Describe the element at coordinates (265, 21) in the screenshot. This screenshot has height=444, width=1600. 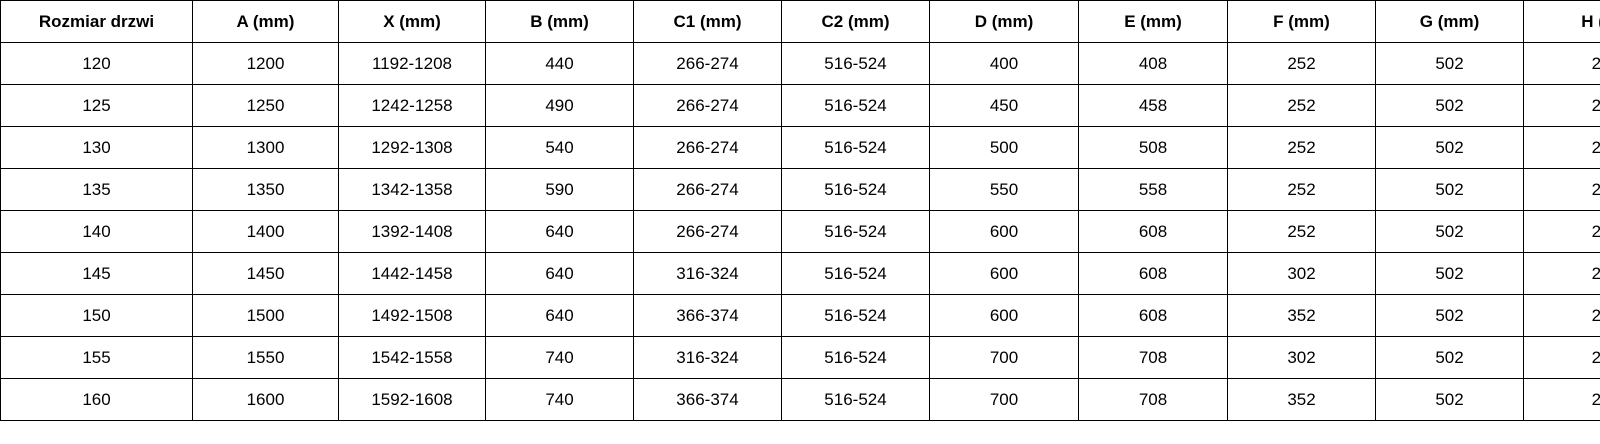
I see `column-header: A (mm)` at that location.